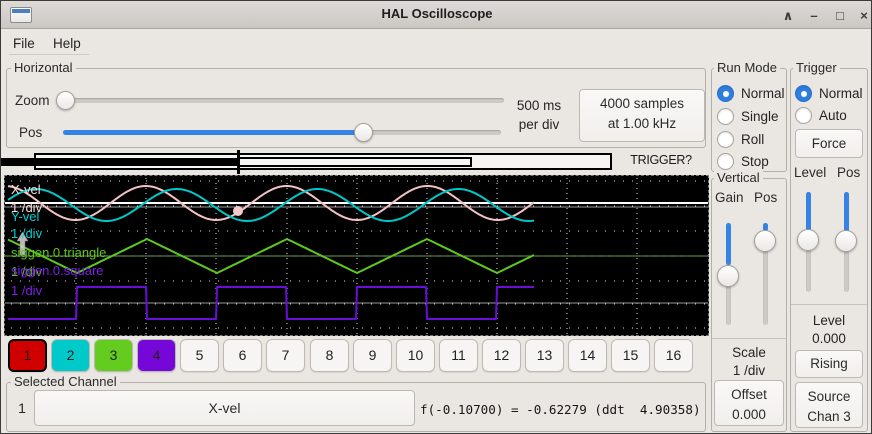 The image size is (872, 434). I want to click on horizontal-zoom-knob, so click(65, 100).